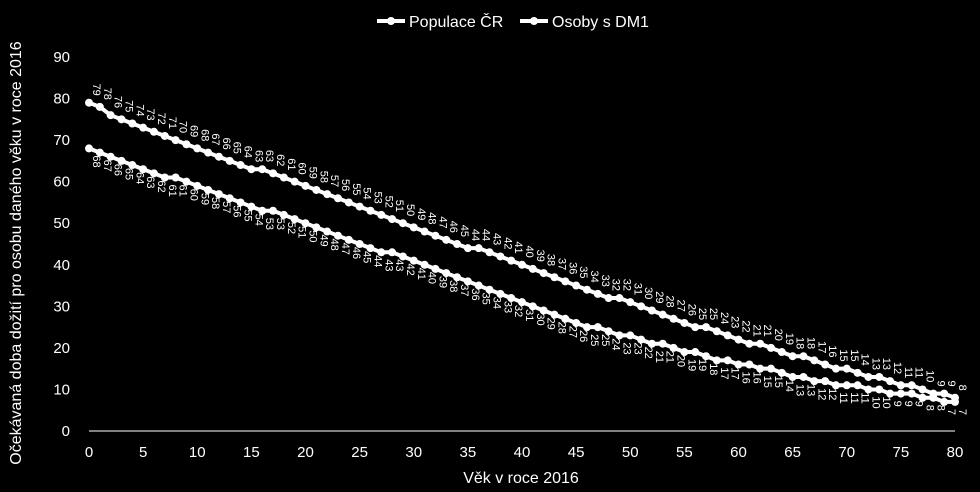 This screenshot has width=980, height=492. Describe the element at coordinates (875, 402) in the screenshot. I see `data-label: 10` at that location.